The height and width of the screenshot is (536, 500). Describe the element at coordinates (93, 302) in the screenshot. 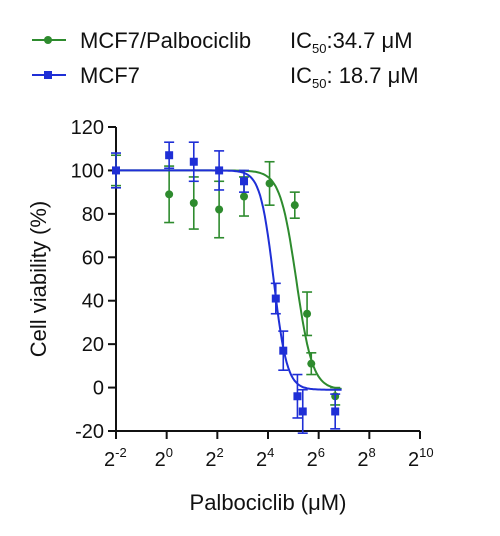

I see `y-tick-label: 40` at that location.